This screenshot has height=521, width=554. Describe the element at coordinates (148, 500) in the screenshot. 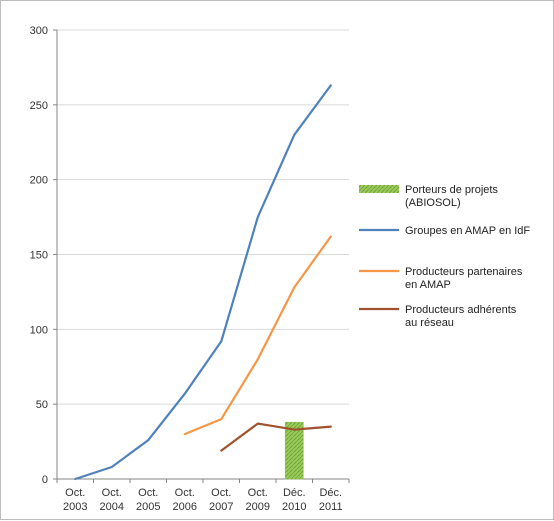

I see `x-tick-label: Oct. 2005` at that location.